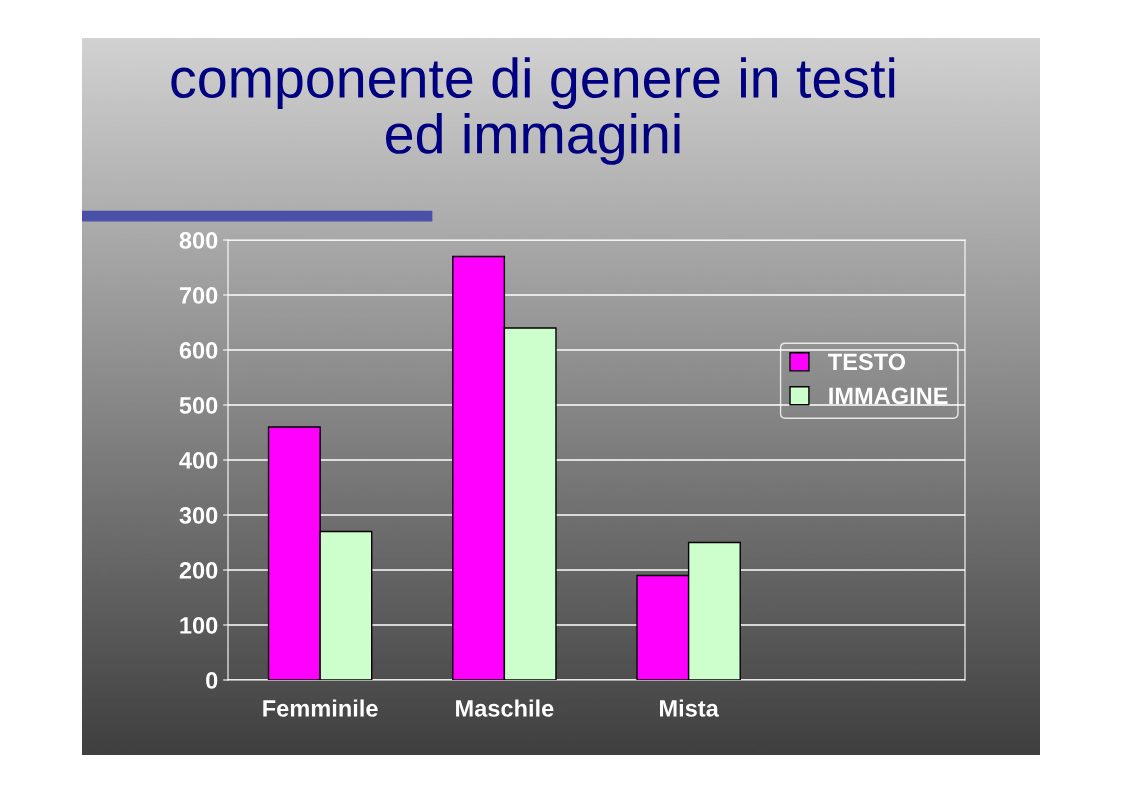 This screenshot has width=1123, height=793. What do you see at coordinates (533, 111) in the screenshot?
I see `chart-title: componente di genere in testi ed immagini` at bounding box center [533, 111].